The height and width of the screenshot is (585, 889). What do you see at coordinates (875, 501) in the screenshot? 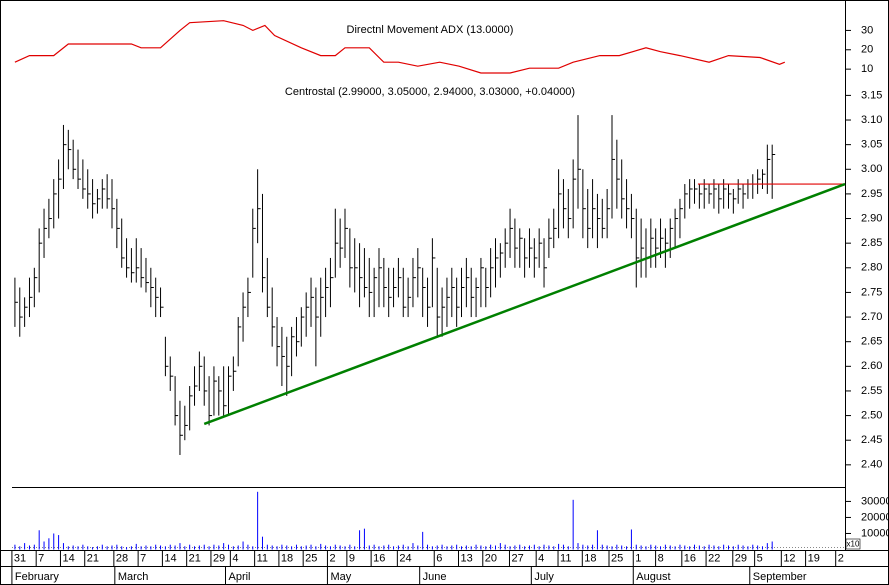
I see `y-tick-label: 30000` at bounding box center [875, 501].